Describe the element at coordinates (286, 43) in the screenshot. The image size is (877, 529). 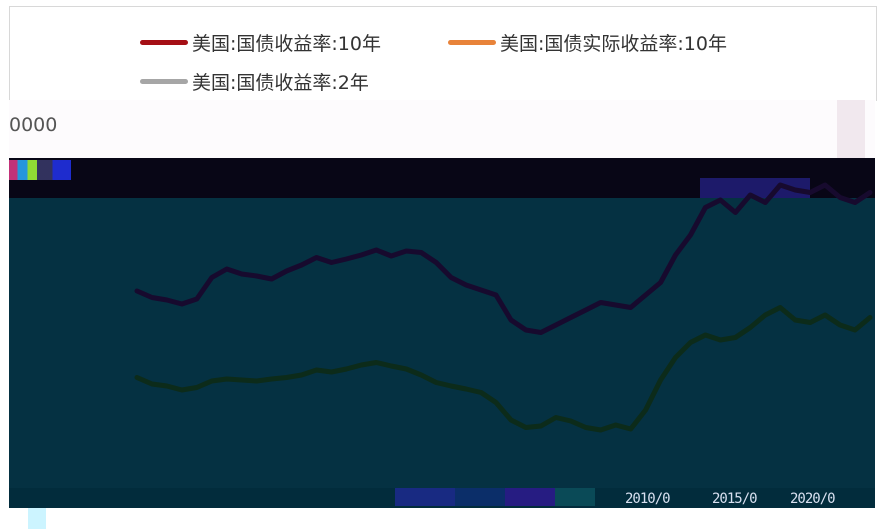
I see `legend-label-us-10y-yield: 美国:国债收益率:10年` at that location.